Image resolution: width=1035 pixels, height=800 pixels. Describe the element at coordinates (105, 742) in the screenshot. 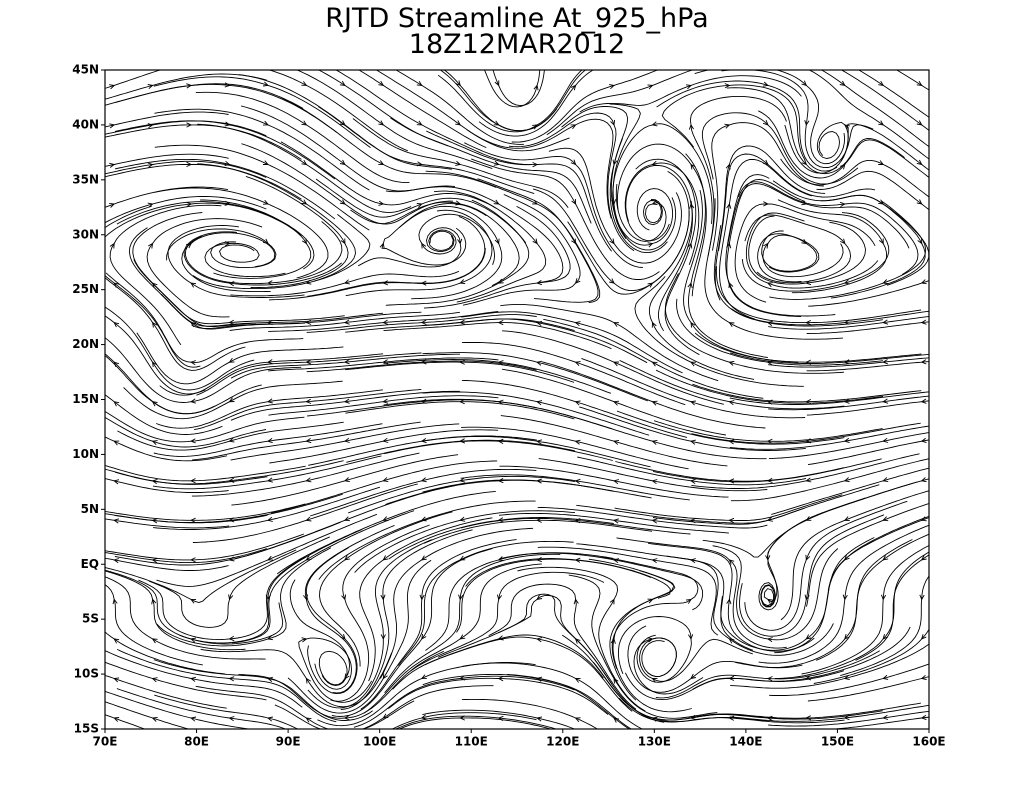

I see `x-tick-label: 70E` at that location.